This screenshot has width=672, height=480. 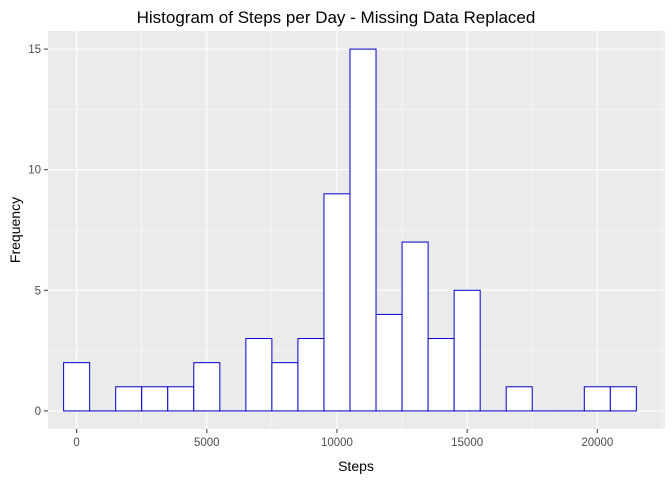 I want to click on y-axis: 0 5 10 15, so click(x=38, y=231).